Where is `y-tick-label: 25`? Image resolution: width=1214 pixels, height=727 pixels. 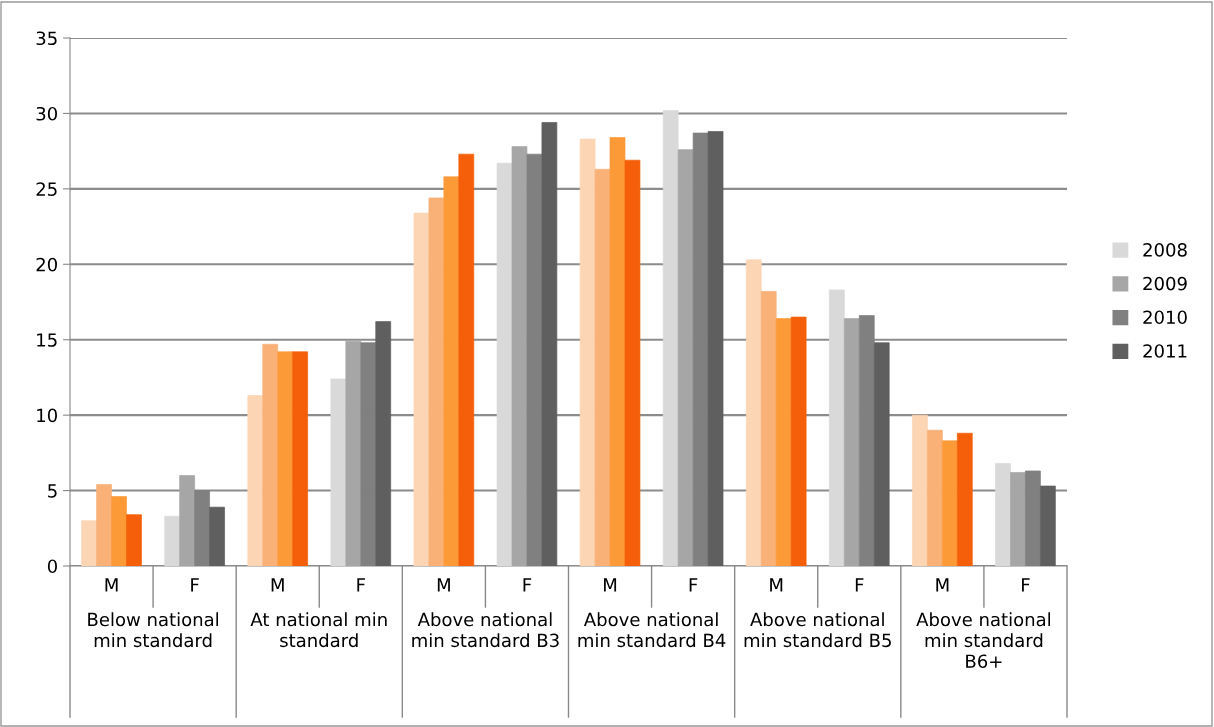 y-tick-label: 25 is located at coordinates (46, 189).